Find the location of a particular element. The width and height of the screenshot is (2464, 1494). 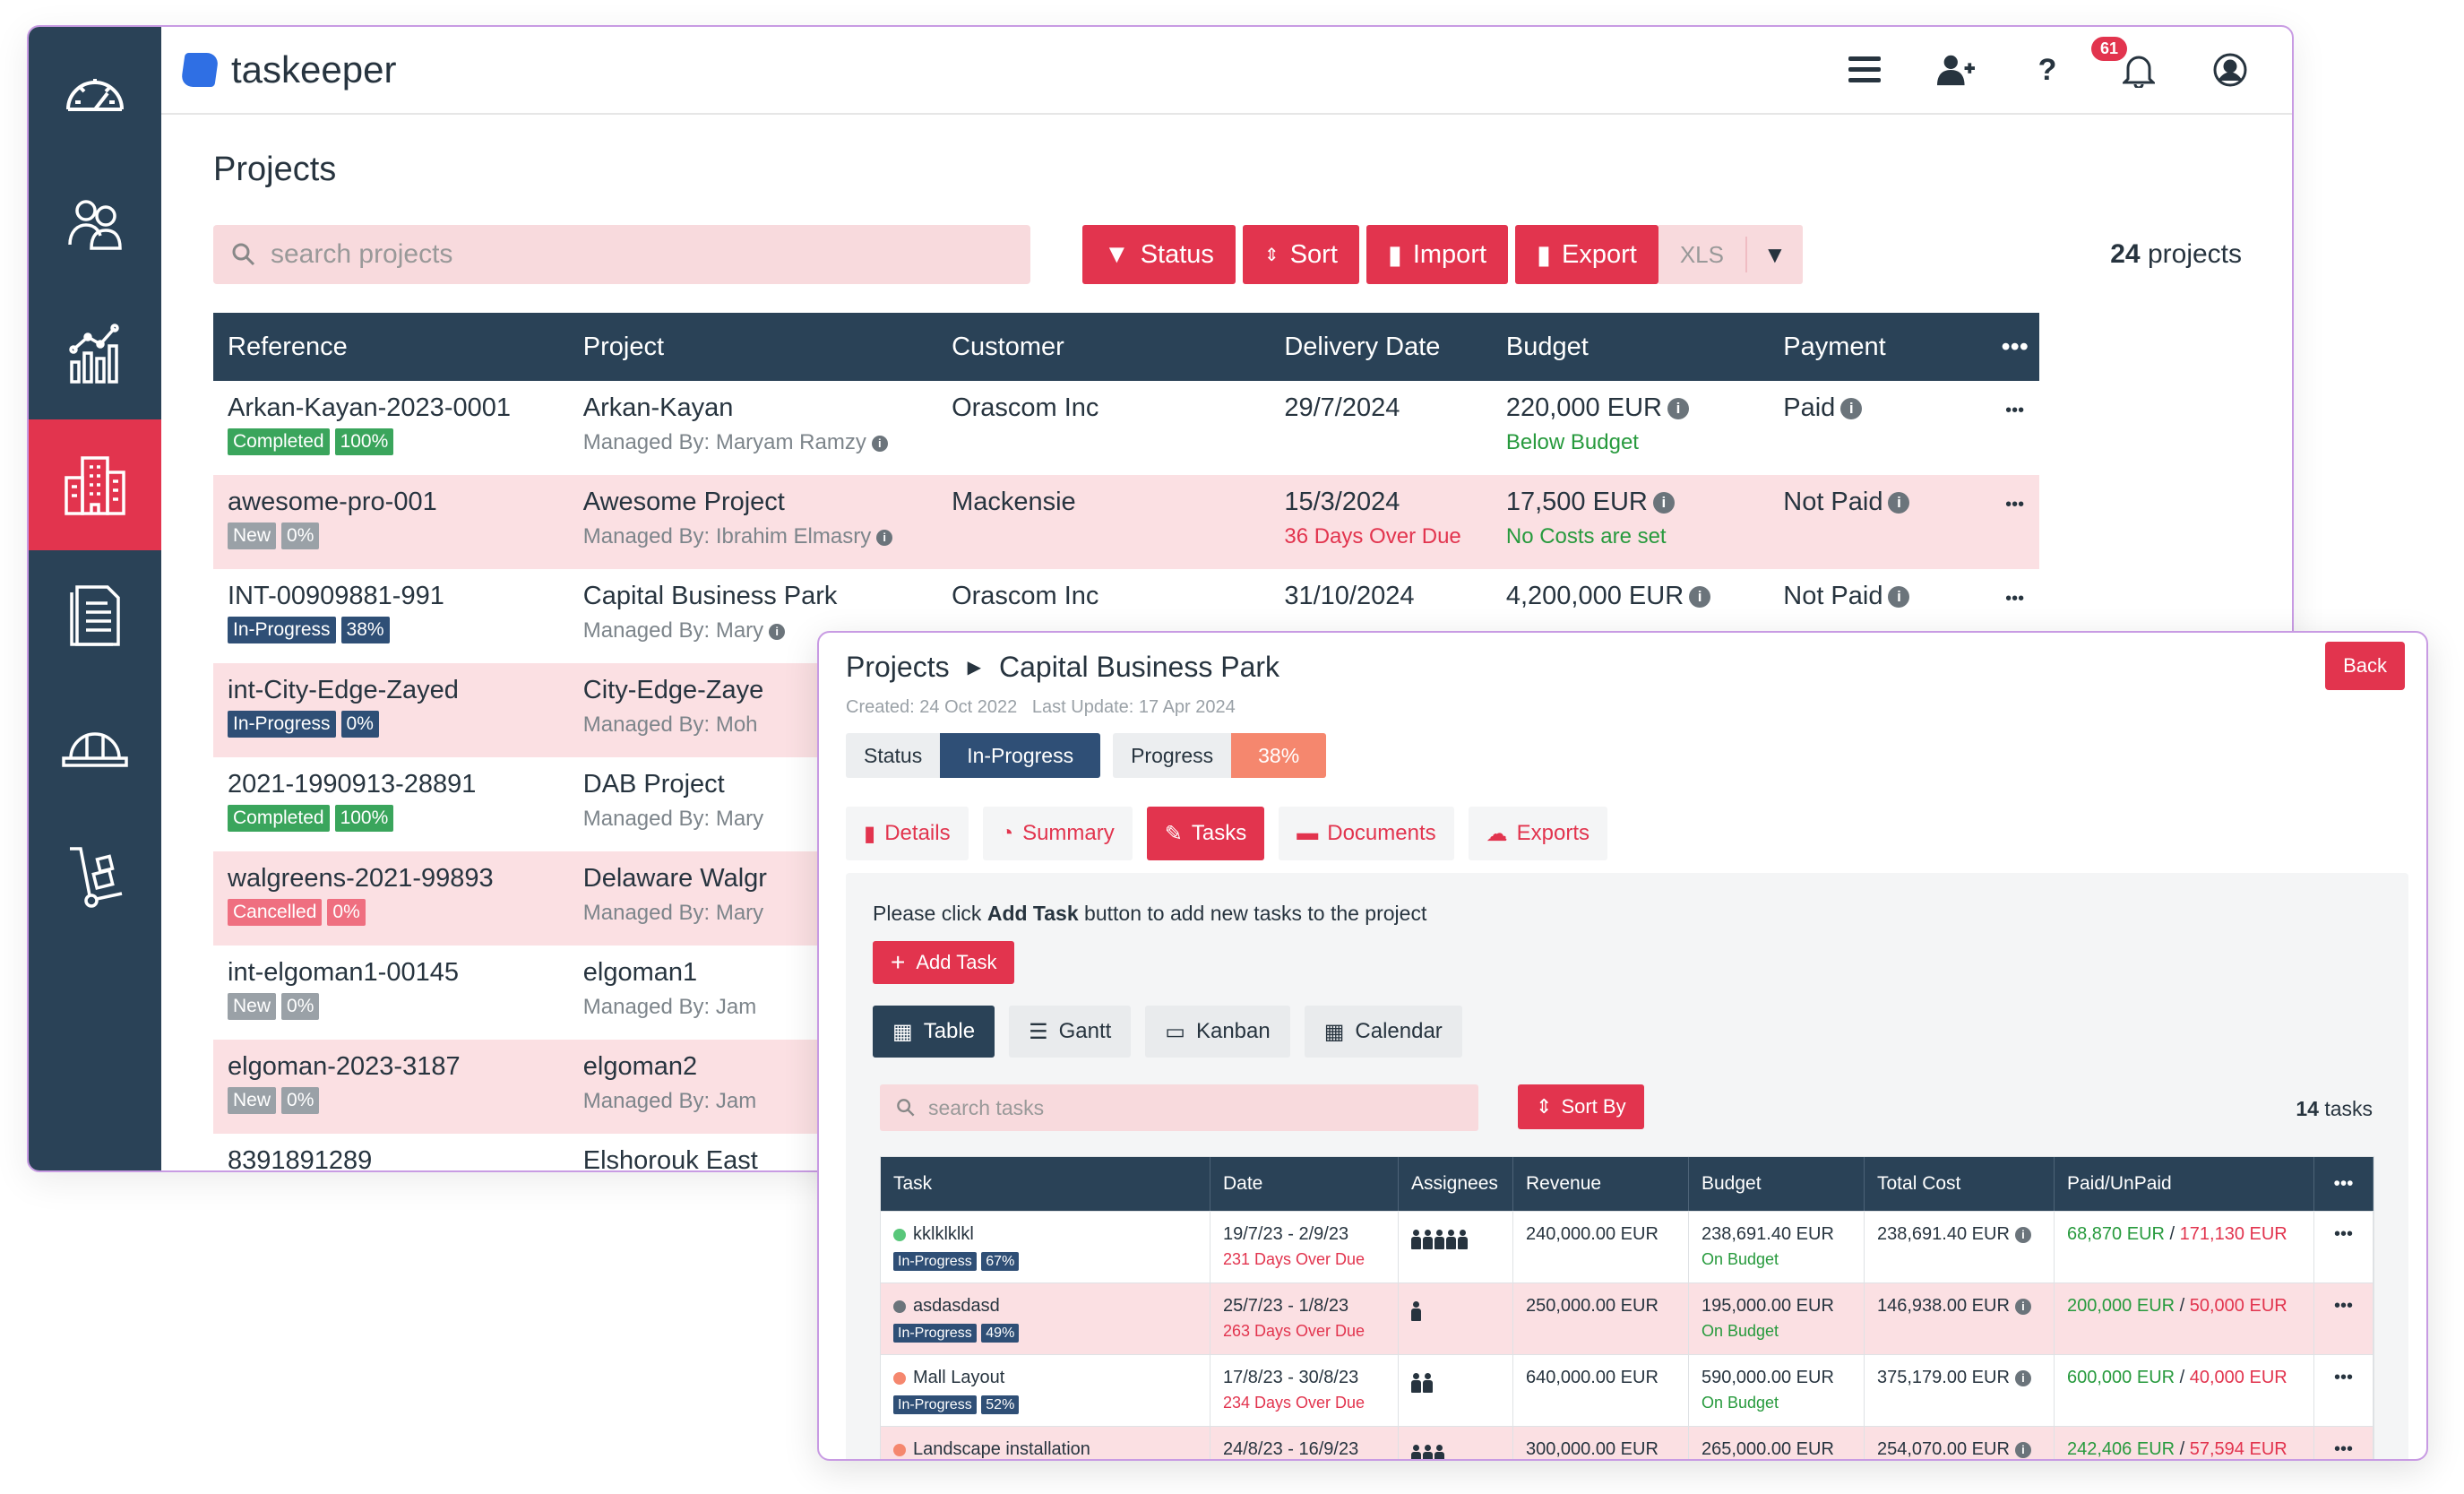

tab-exports: ☁ Exports is located at coordinates (1538, 833).